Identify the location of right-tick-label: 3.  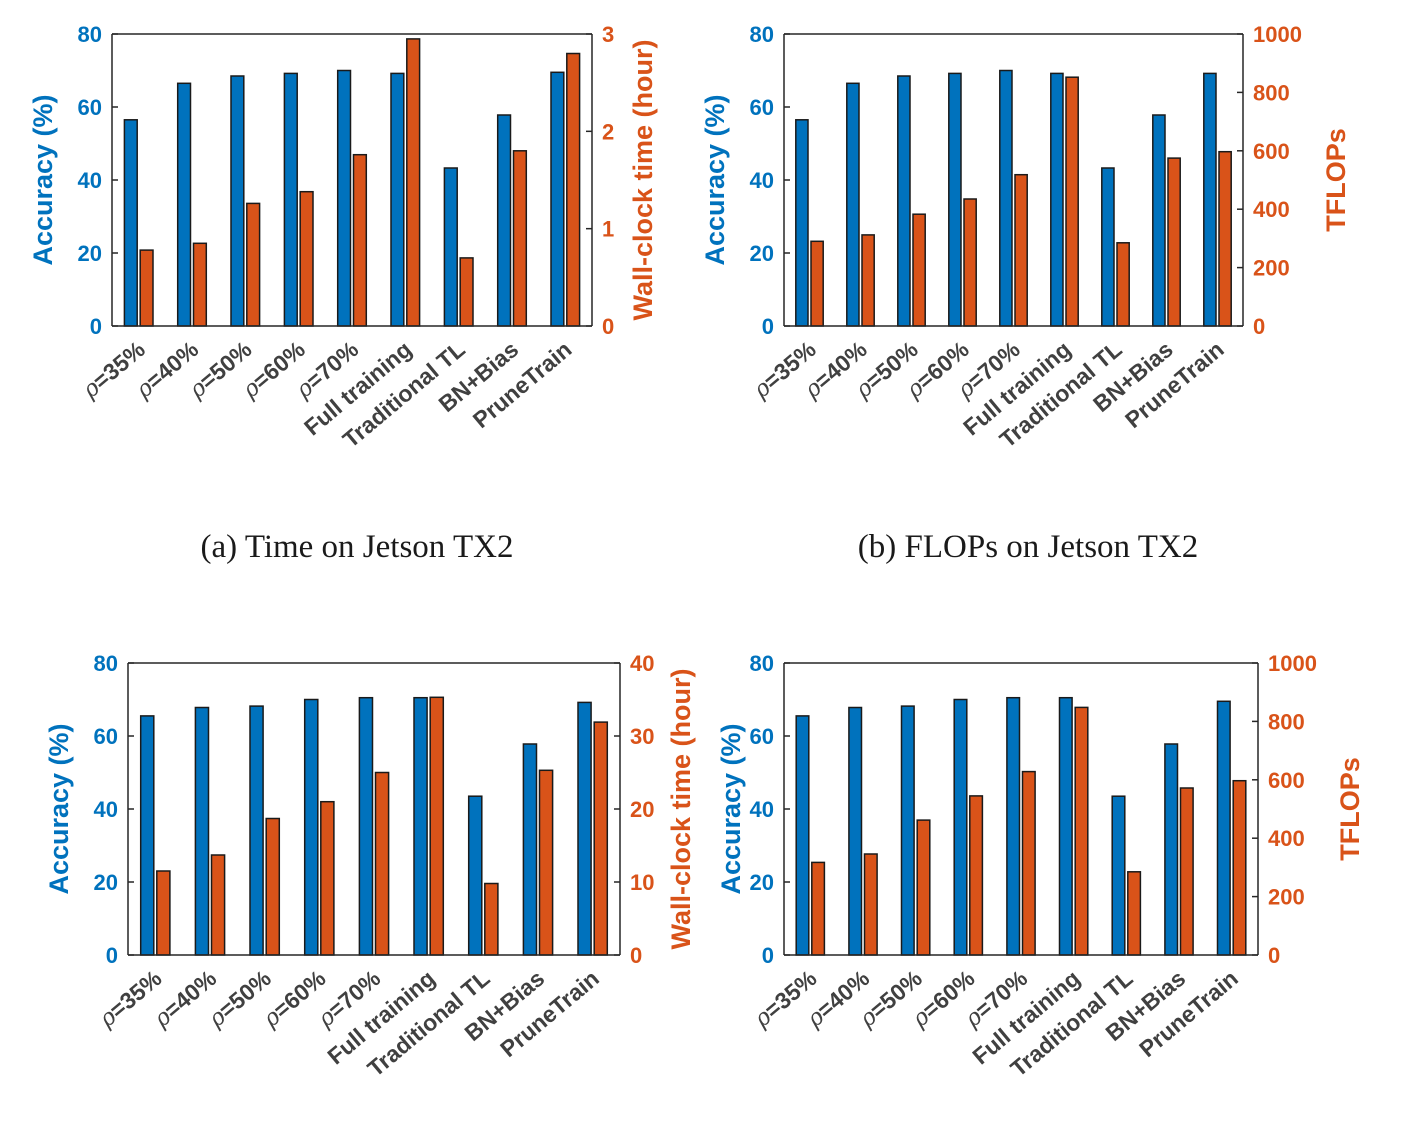
(608, 34).